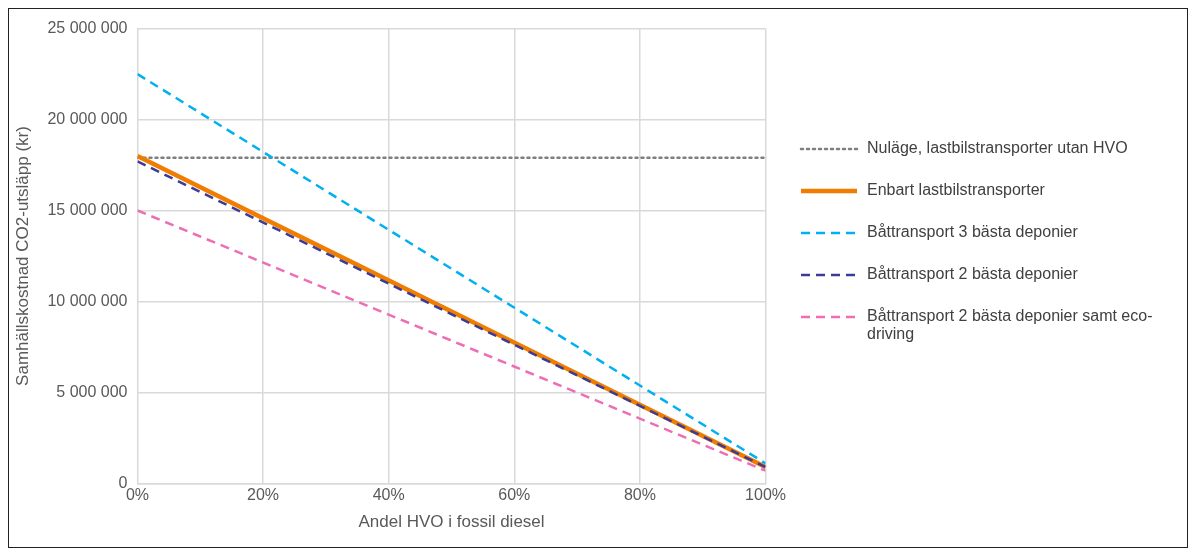  I want to click on y-tick-label: 15 000 000, so click(87, 209).